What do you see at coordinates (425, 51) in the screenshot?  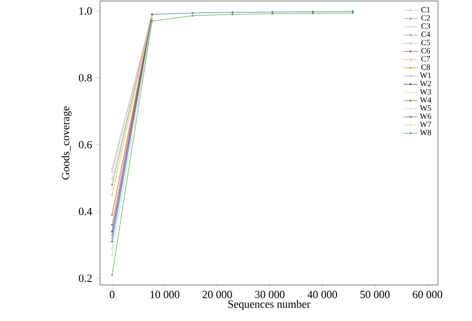 I see `legend-label: C6` at bounding box center [425, 51].